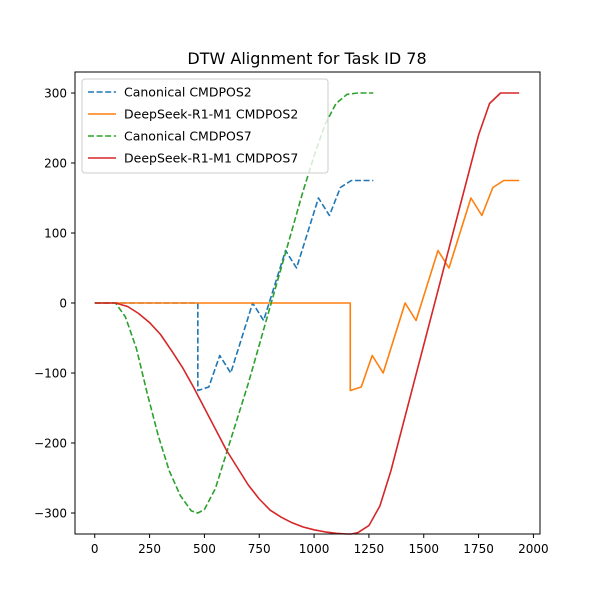 Image resolution: width=600 pixels, height=600 pixels. I want to click on chart-title: DTW Alignment for Task ID 78, so click(306, 58).